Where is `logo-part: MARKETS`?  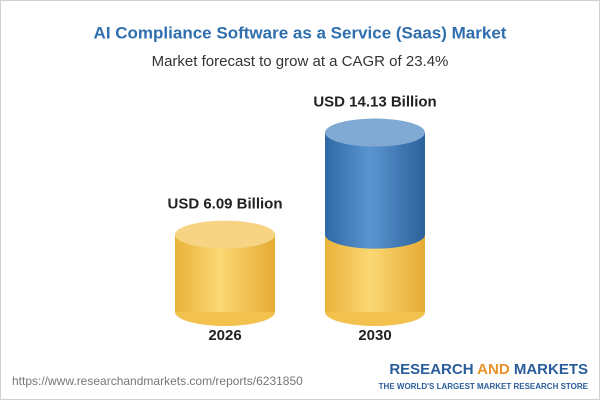 logo-part: MARKETS is located at coordinates (551, 369).